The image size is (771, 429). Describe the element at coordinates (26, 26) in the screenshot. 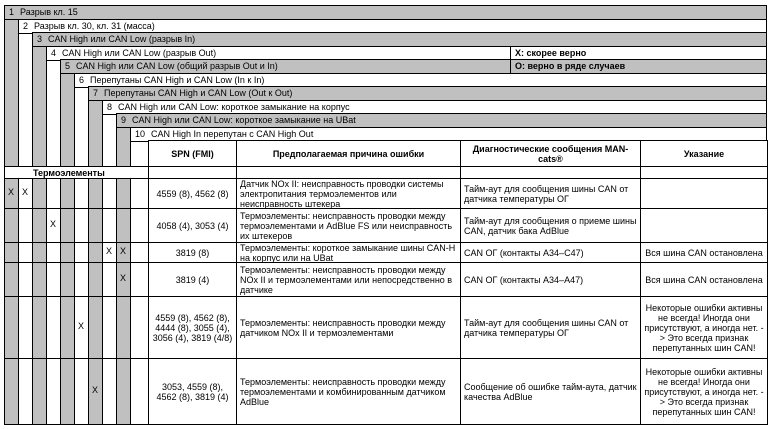

I see `fault-number: 2` at that location.